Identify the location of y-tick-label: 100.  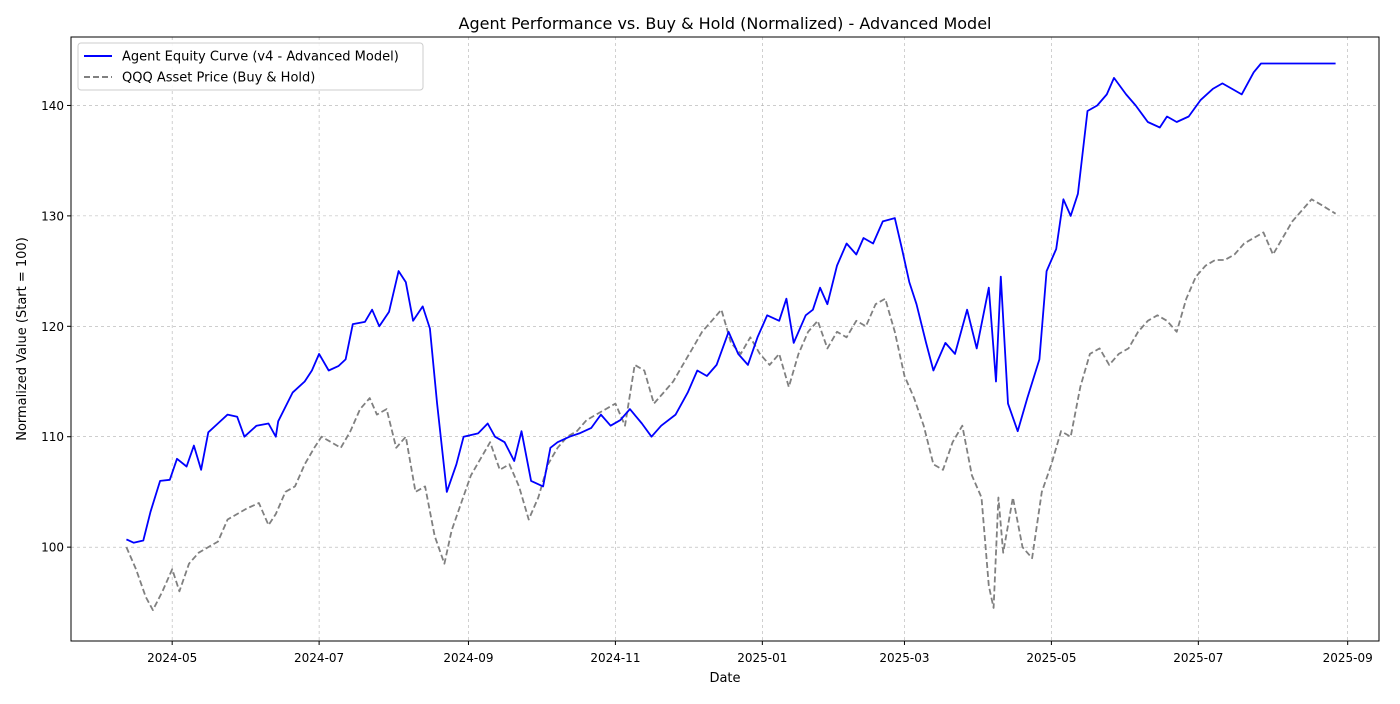
(52, 548).